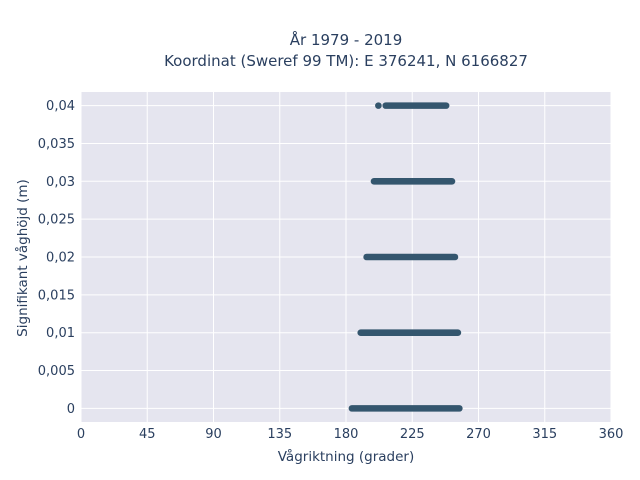 Image resolution: width=640 pixels, height=480 pixels. I want to click on y-tick-label: 0,03, so click(60, 182).